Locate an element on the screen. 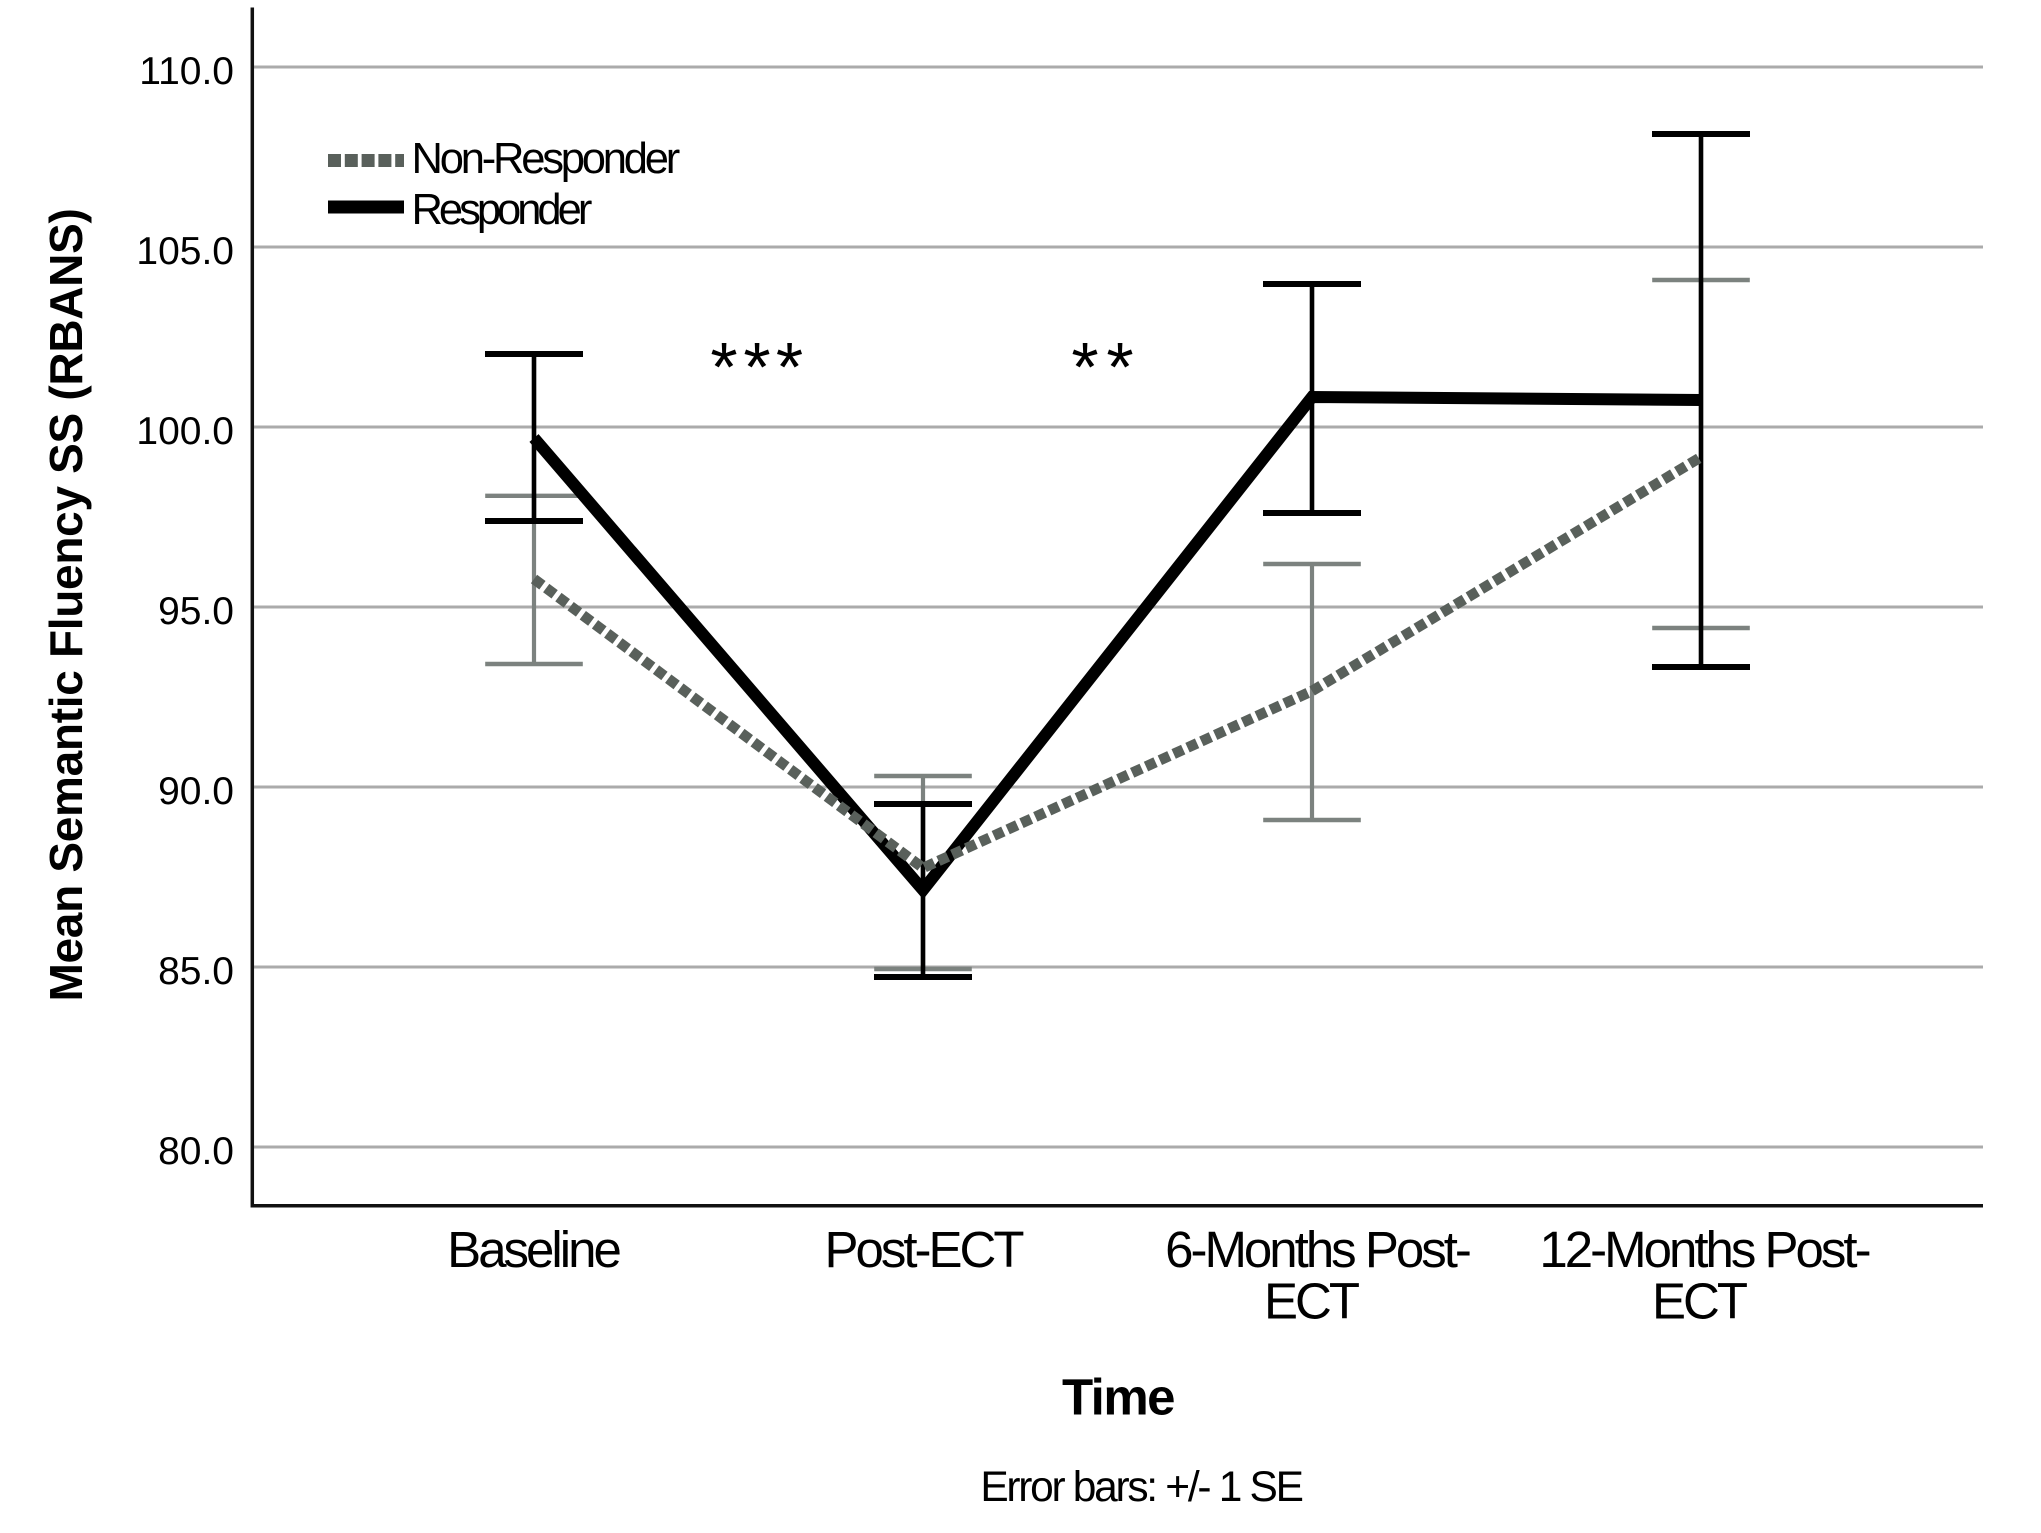 The width and height of the screenshot is (2041, 1533). svg-text: Time is located at coordinates (1118, 1397).